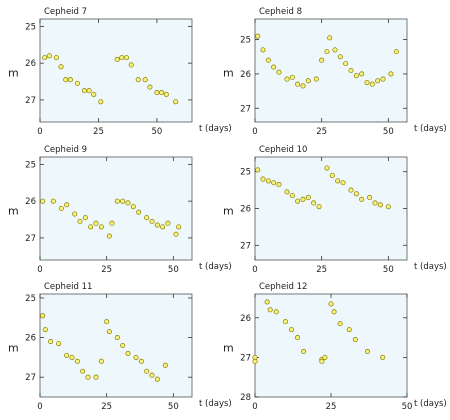 This screenshot has height=420, width=450. I want to click on y-tick-label: 27, so click(245, 109).